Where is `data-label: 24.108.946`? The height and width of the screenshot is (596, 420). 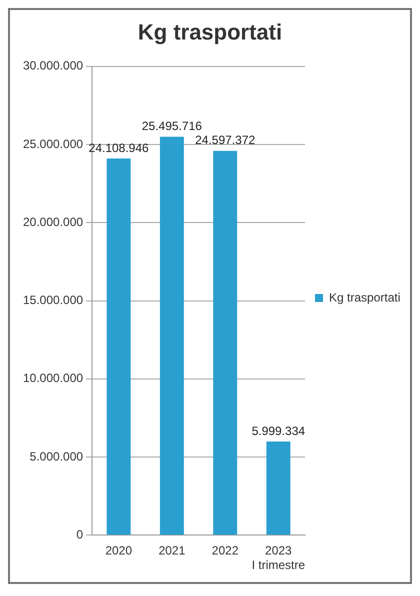 data-label: 24.108.946 is located at coordinates (119, 147).